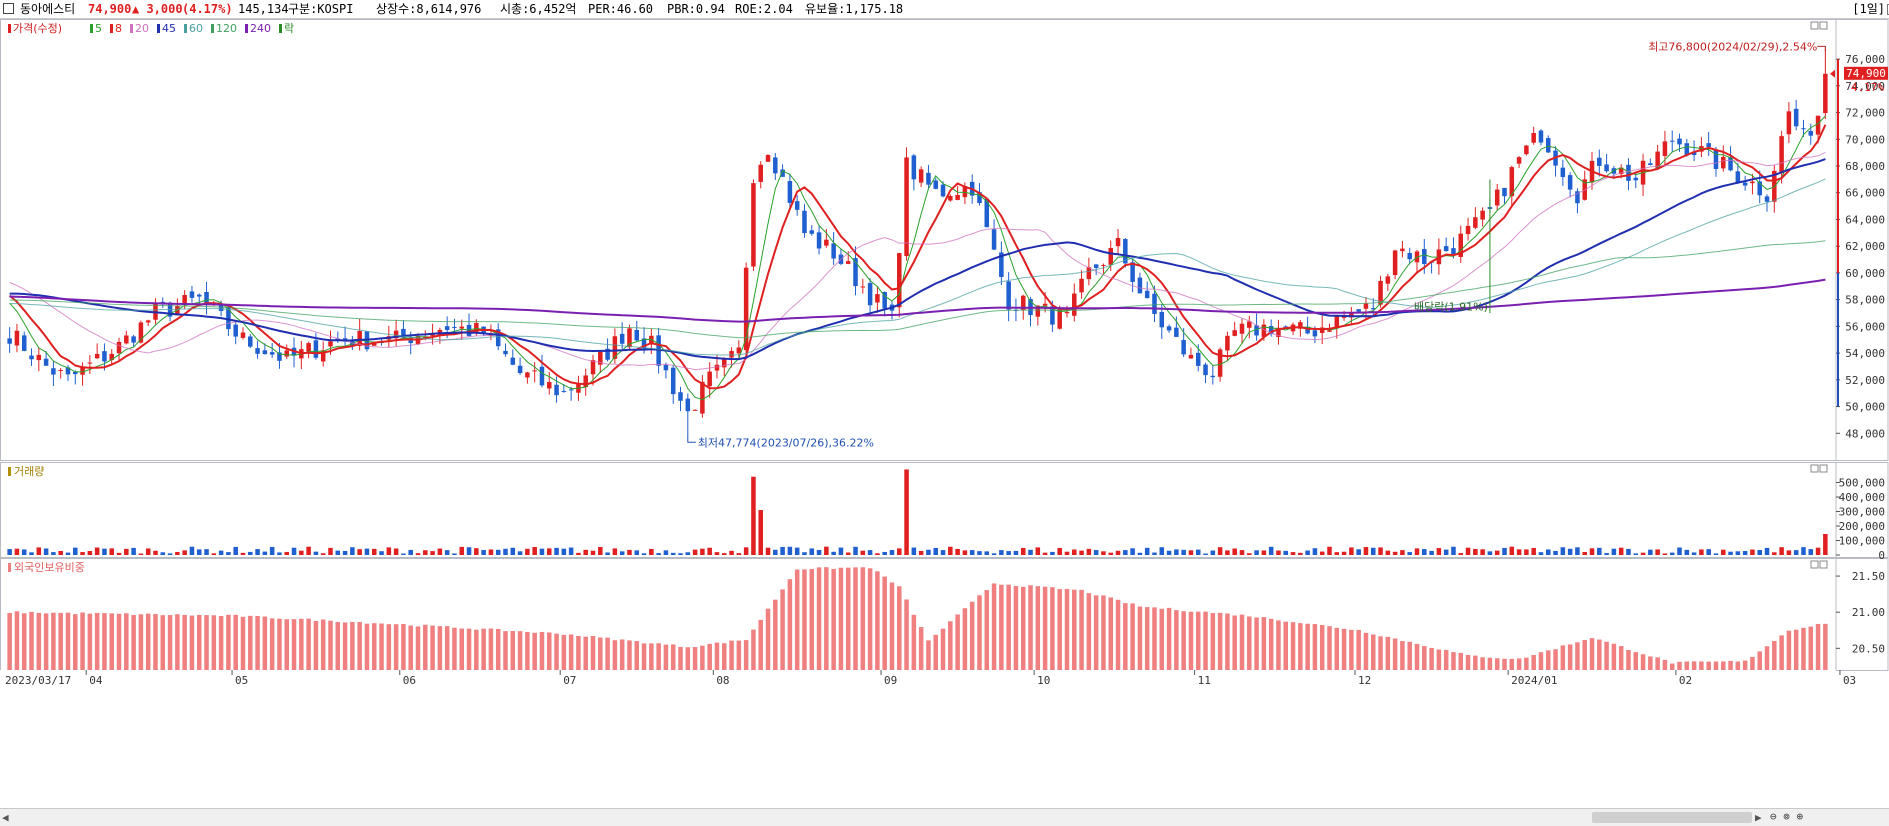  I want to click on price-pointer-icon, so click(1832, 73).